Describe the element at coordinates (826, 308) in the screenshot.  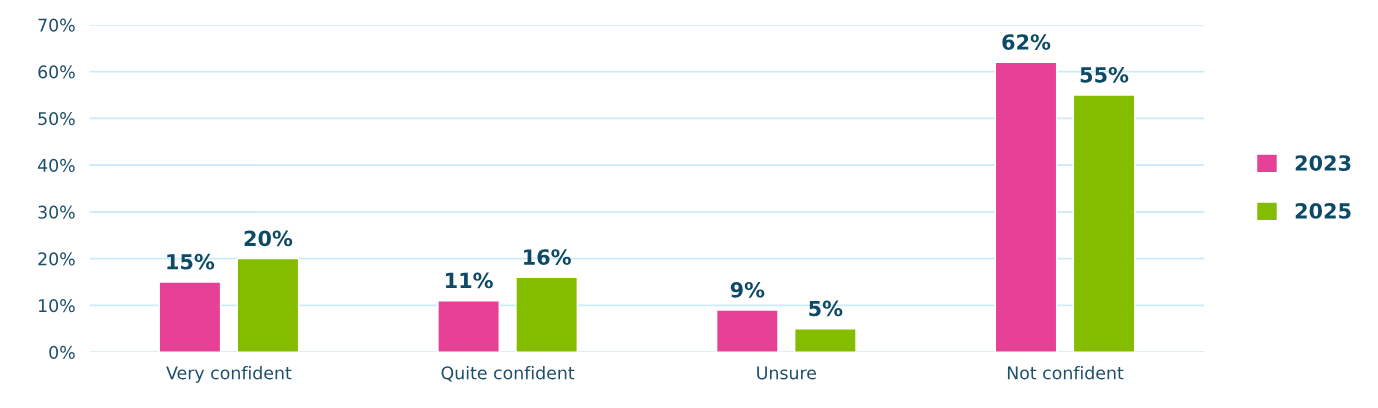
I see `data-label: 5%` at that location.